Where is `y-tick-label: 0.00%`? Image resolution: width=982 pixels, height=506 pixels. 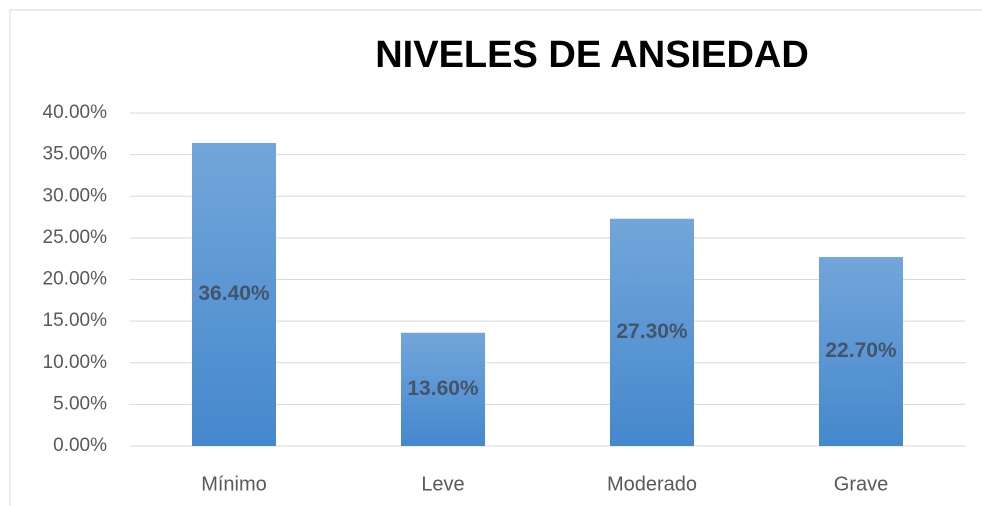 y-tick-label: 0.00% is located at coordinates (80, 445).